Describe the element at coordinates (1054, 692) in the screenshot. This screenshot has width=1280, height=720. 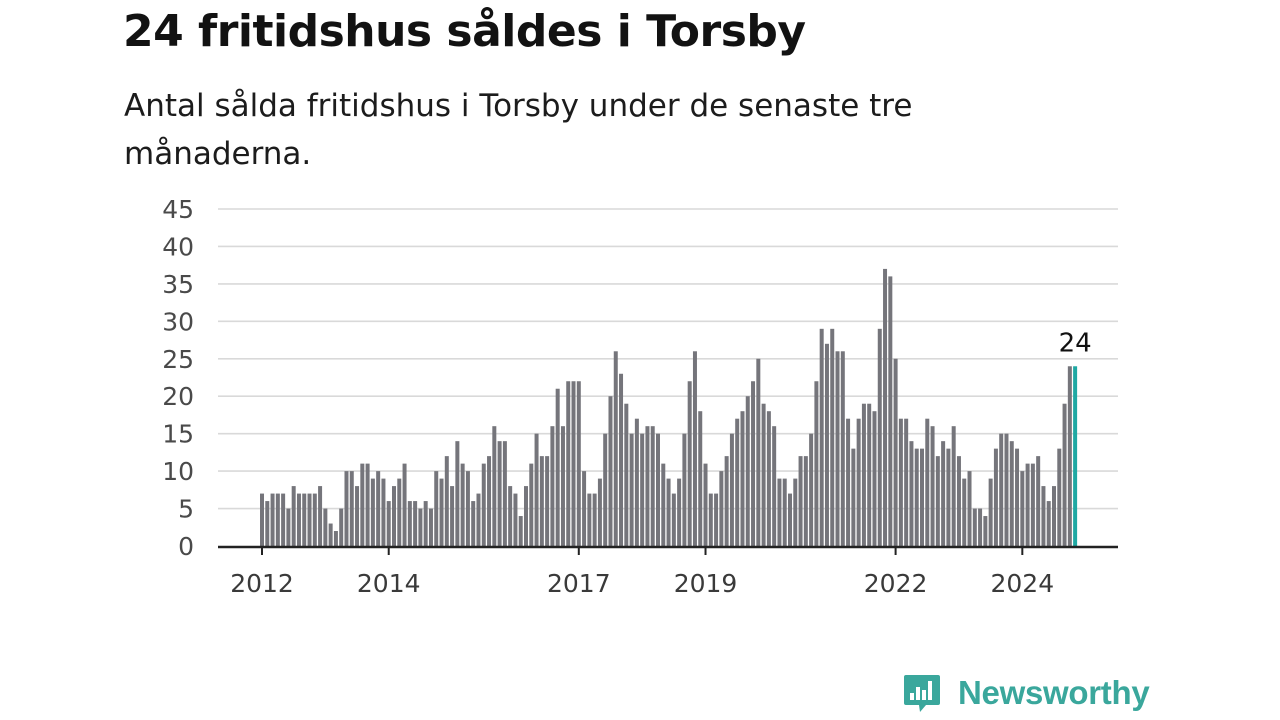
I see `brand-name: Newsworthy` at that location.